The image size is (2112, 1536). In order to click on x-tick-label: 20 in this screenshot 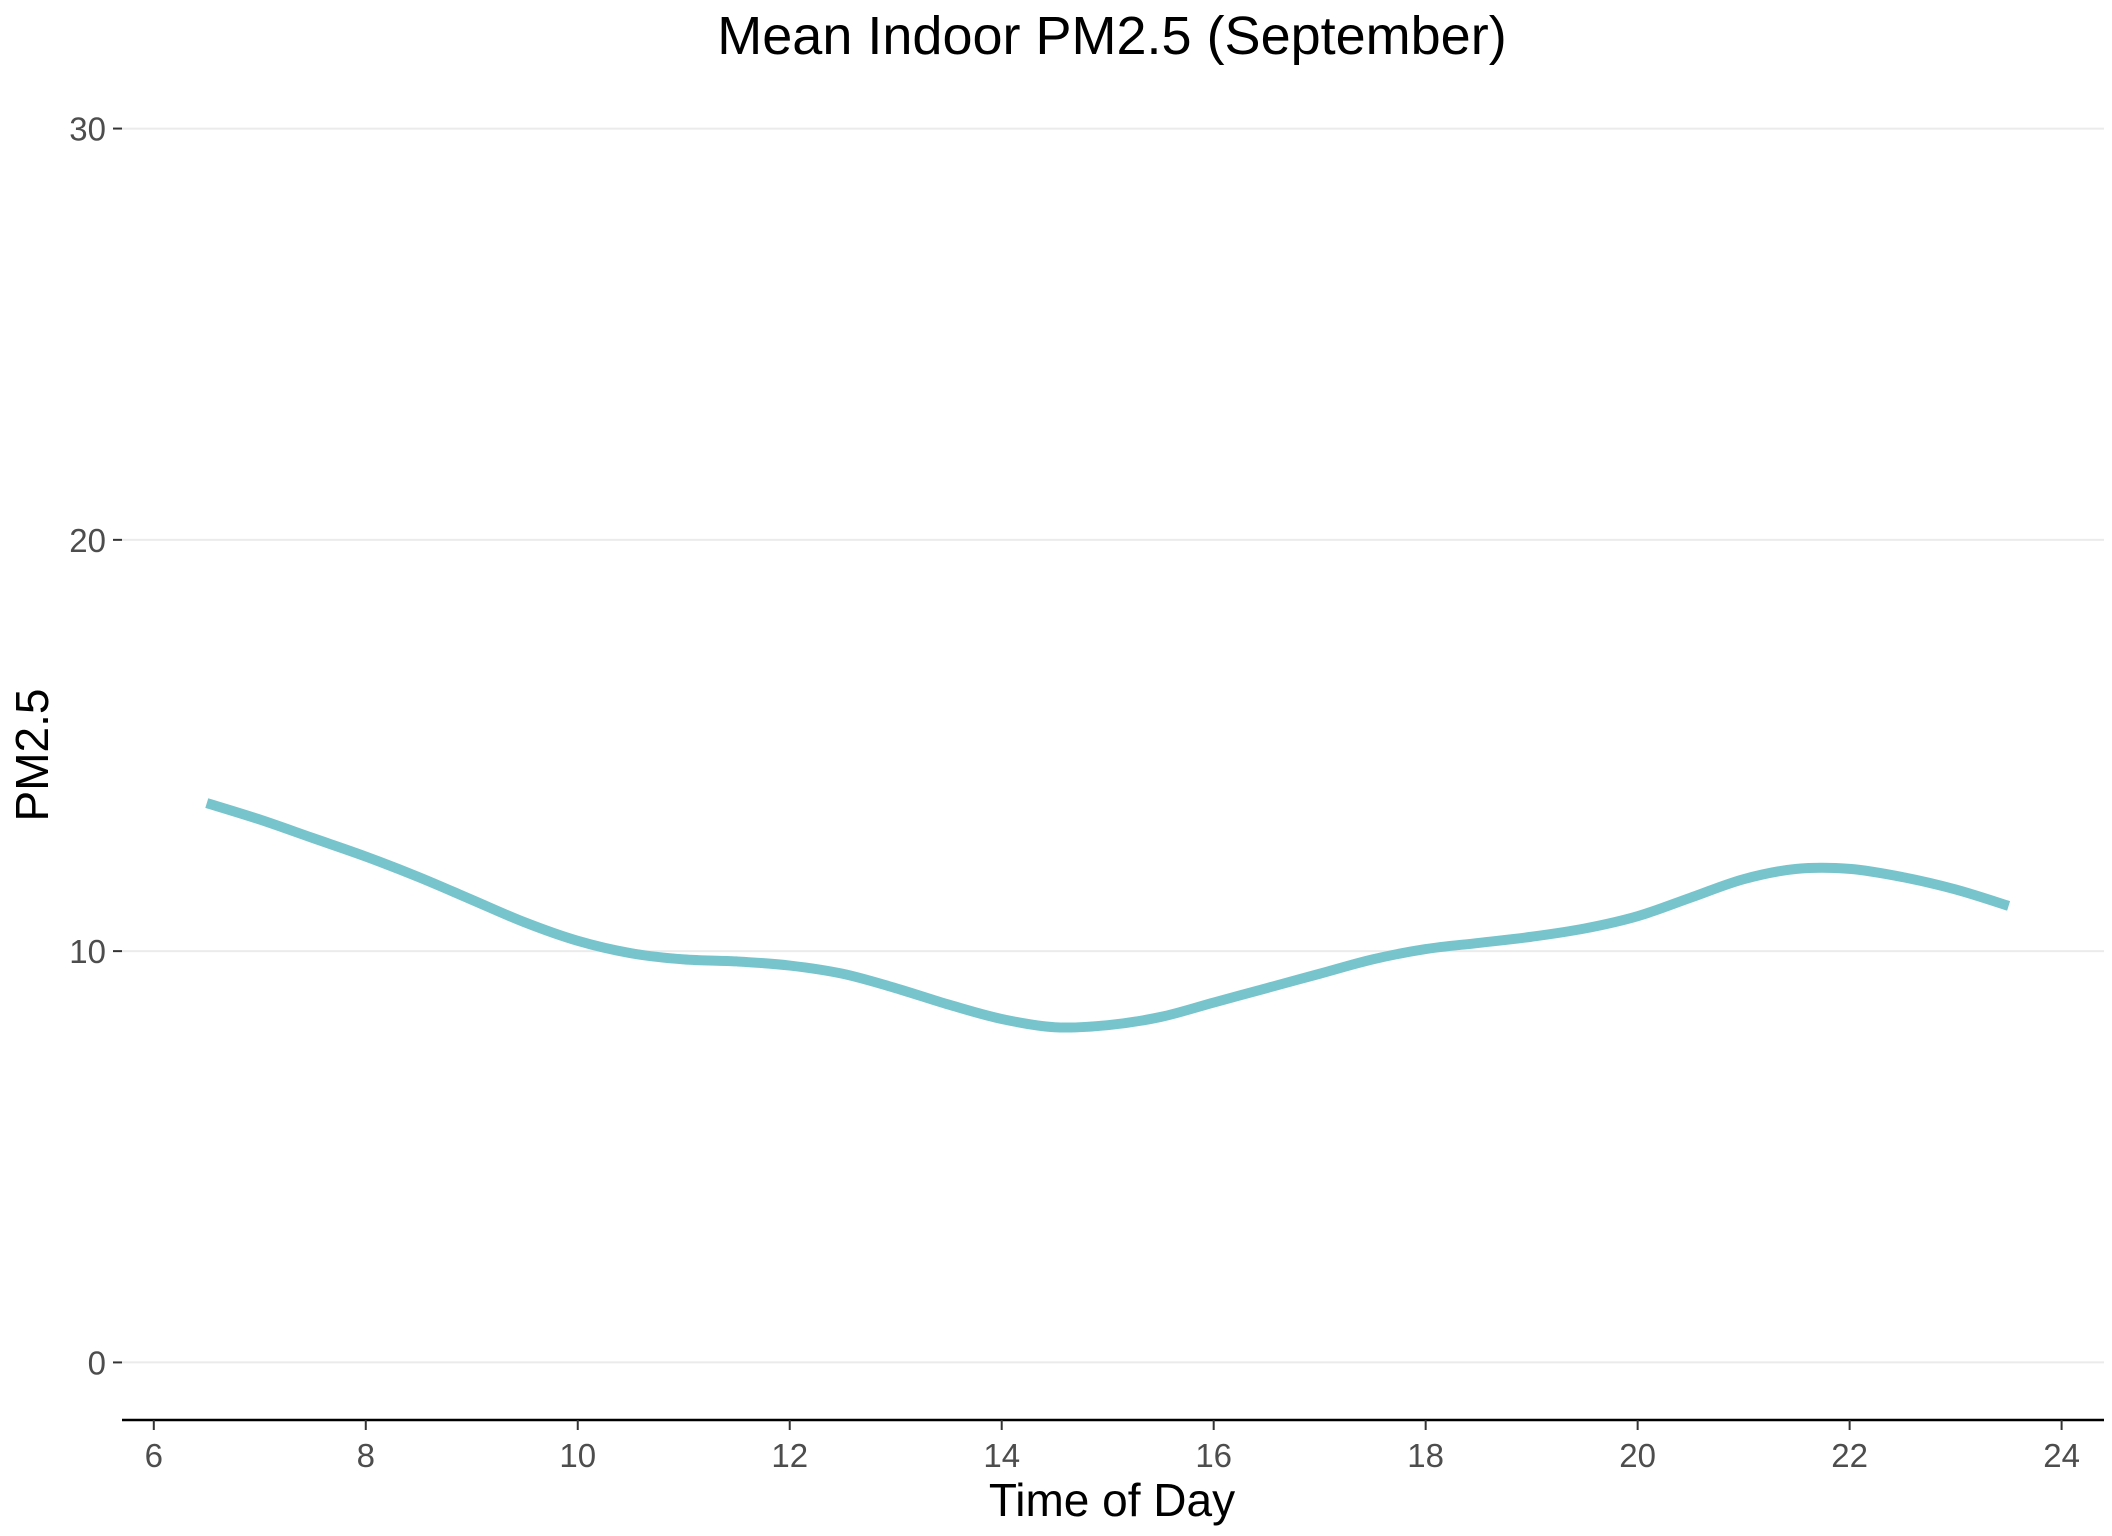, I will do `click(1637, 1455)`.